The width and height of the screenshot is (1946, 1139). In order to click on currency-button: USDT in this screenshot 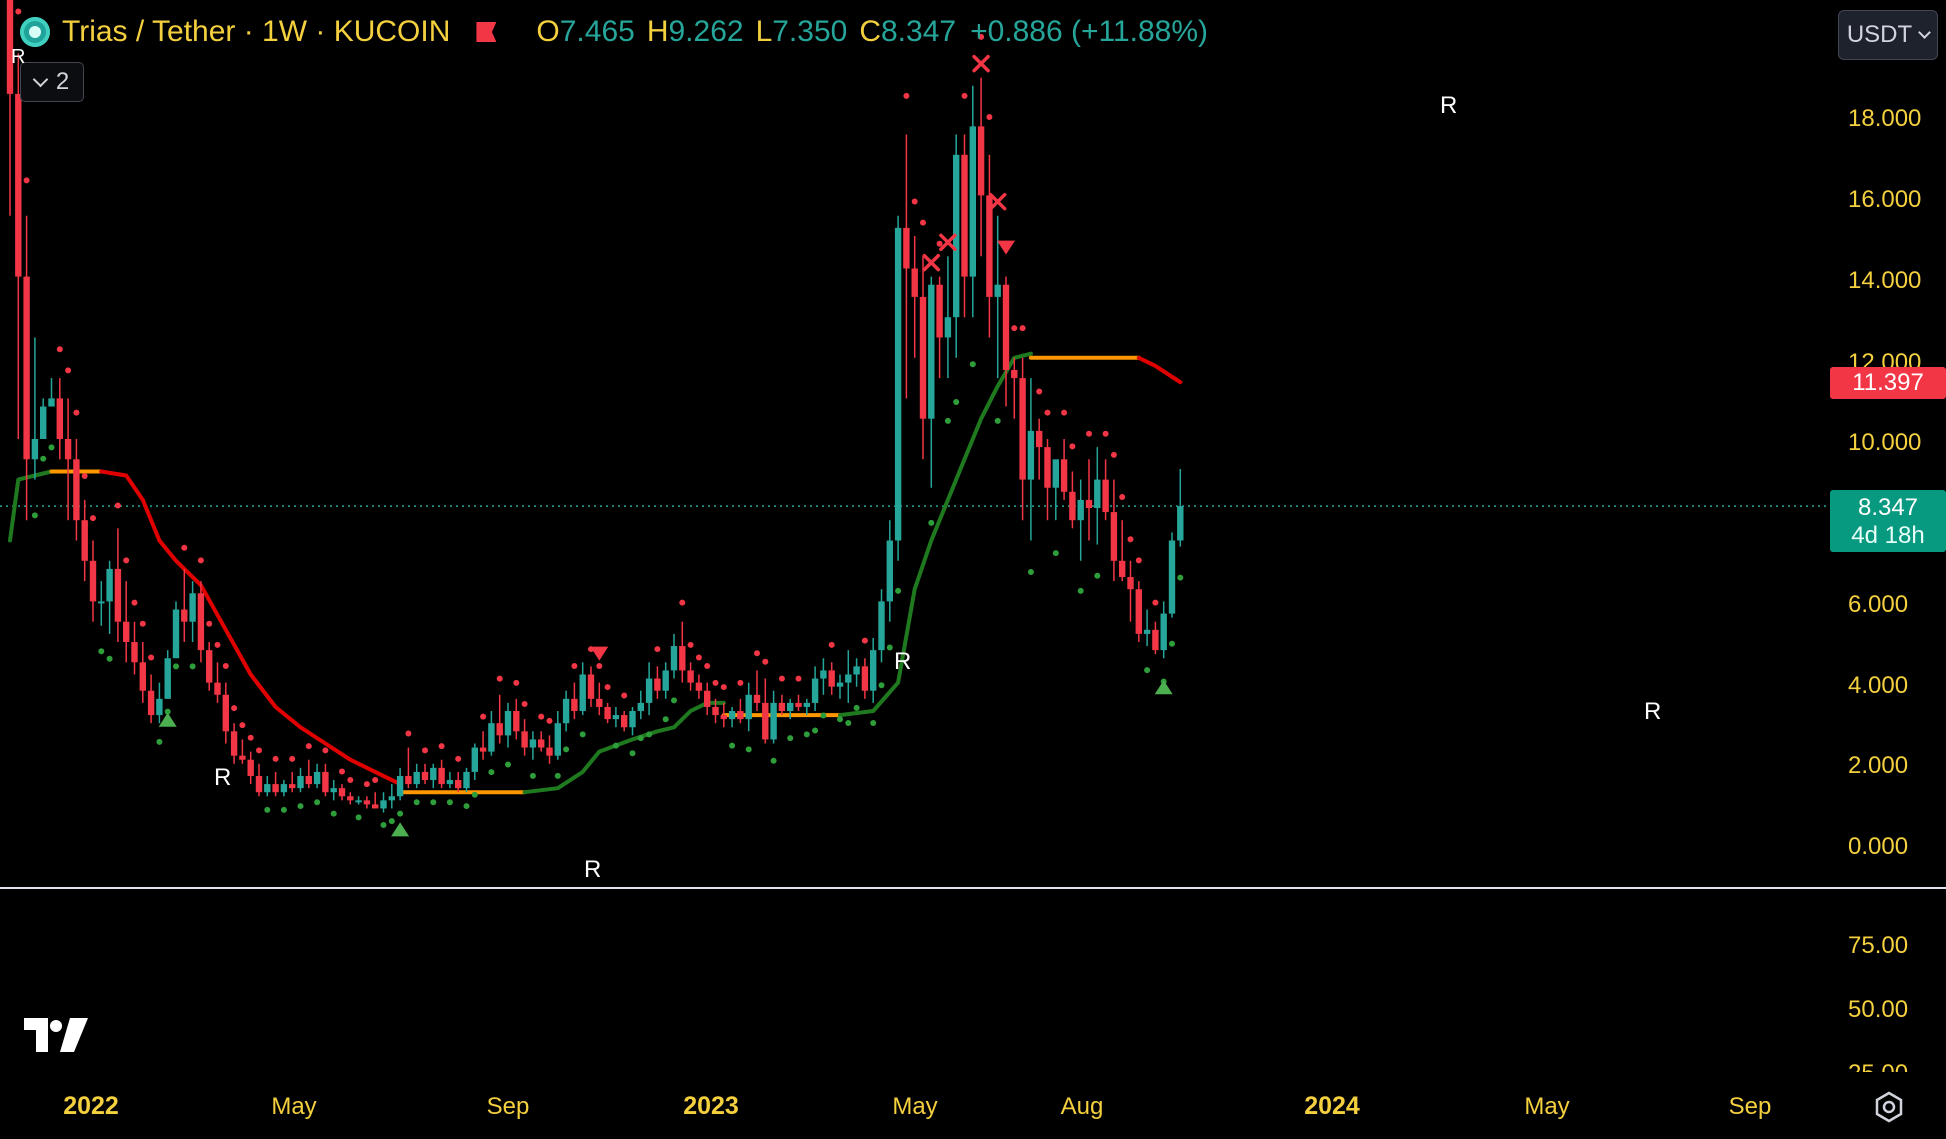, I will do `click(1888, 35)`.